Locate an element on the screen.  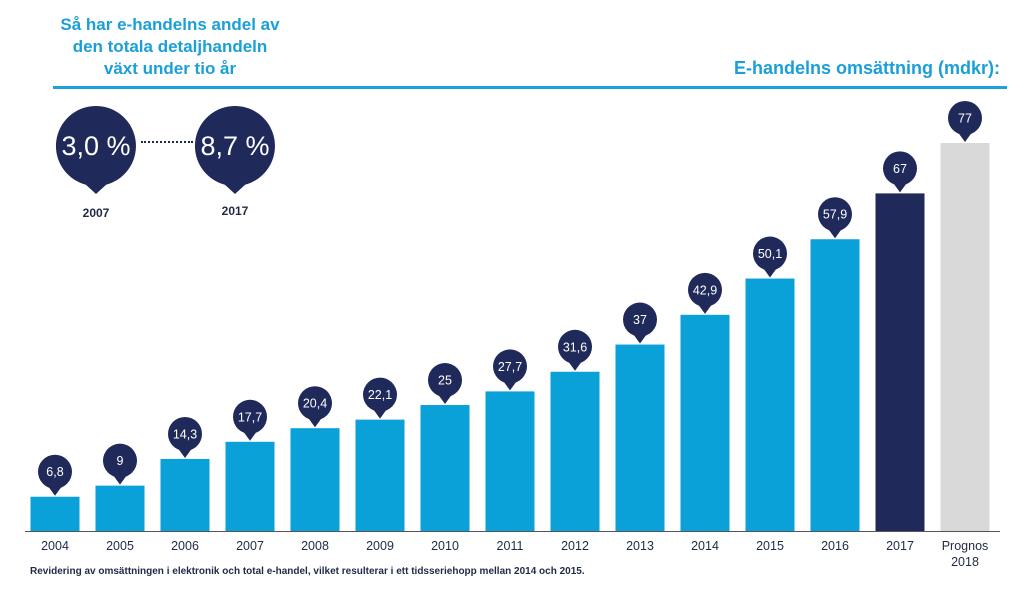
value-label: 22,1 is located at coordinates (380, 395).